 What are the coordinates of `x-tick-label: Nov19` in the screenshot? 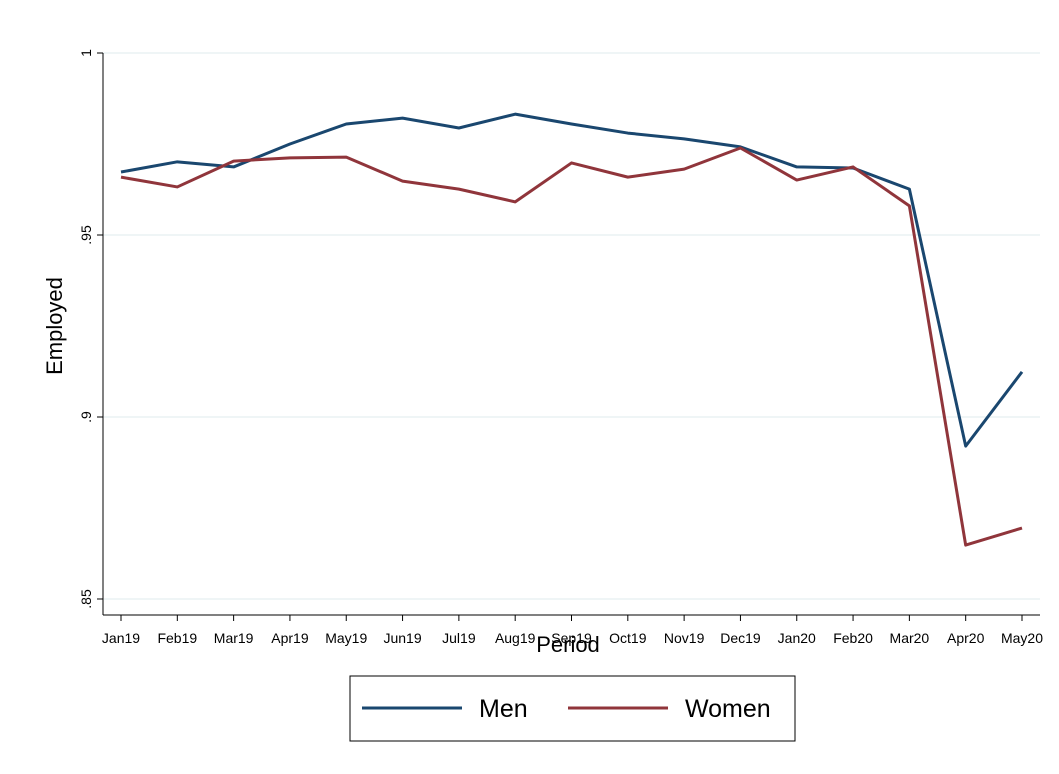 It's located at (684, 638).